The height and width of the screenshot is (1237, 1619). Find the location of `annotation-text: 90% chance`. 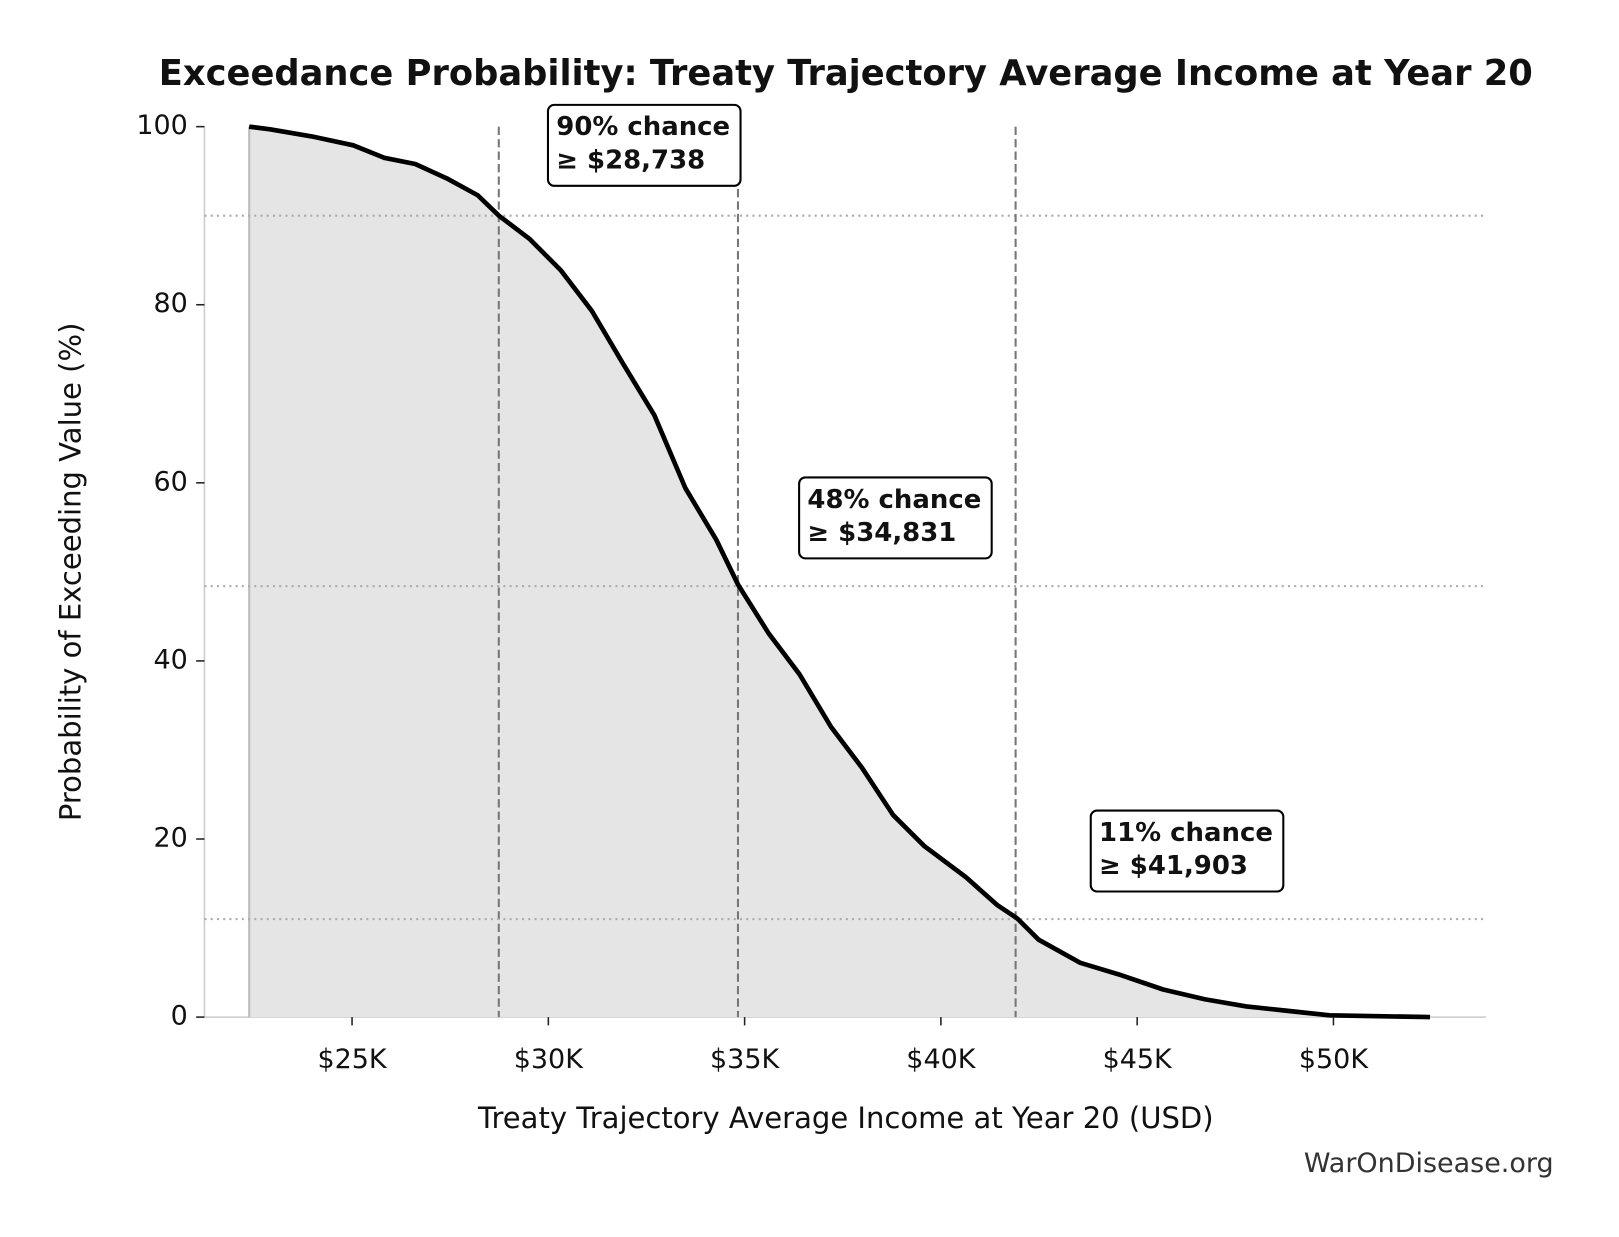

annotation-text: 90% chance is located at coordinates (643, 127).